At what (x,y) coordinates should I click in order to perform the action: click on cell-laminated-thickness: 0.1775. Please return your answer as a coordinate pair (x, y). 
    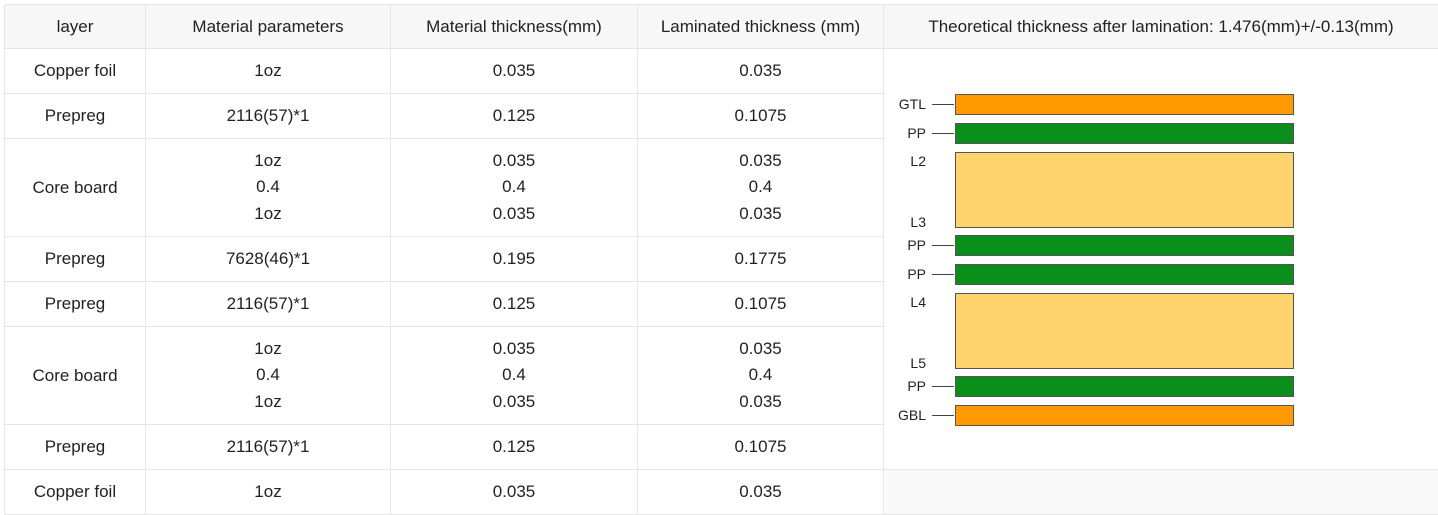
    Looking at the image, I should click on (760, 259).